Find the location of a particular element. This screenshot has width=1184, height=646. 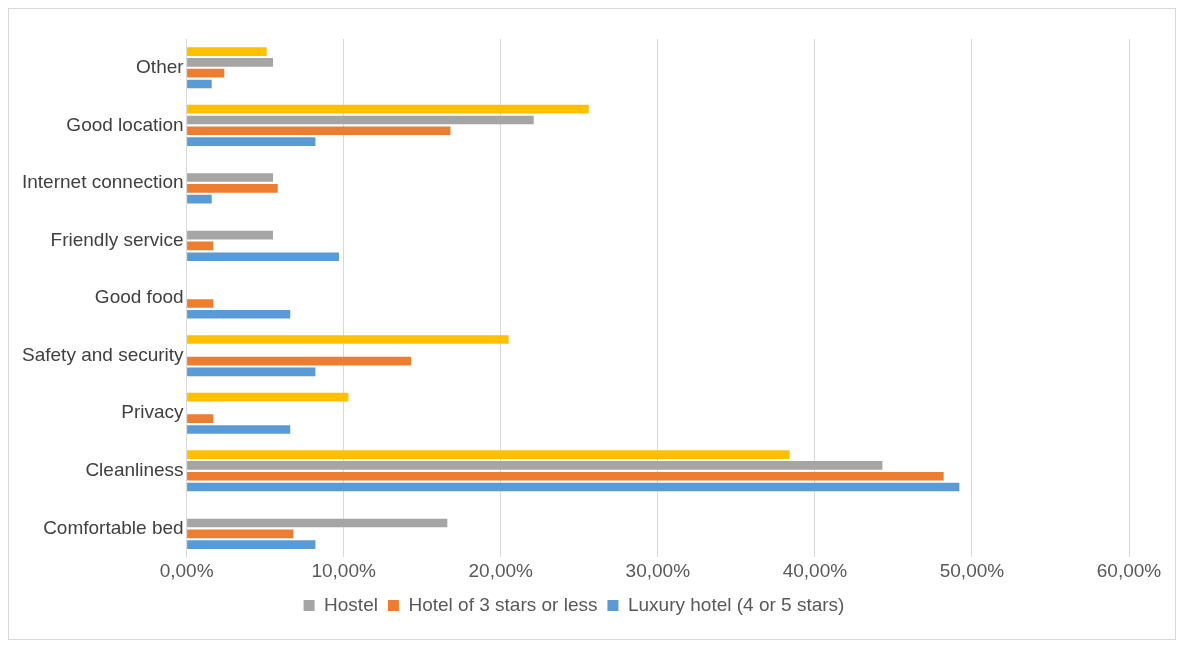

x-tick-label: 50,00% is located at coordinates (972, 570).